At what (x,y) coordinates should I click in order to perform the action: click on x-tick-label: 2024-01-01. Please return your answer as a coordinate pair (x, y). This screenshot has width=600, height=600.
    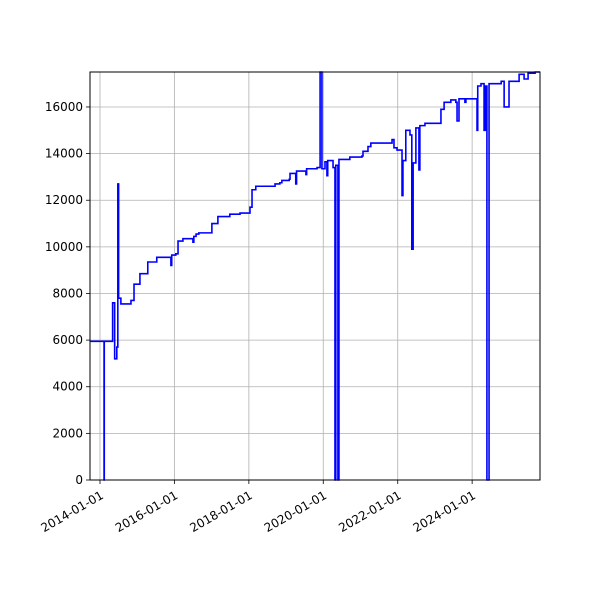
    Looking at the image, I should click on (444, 511).